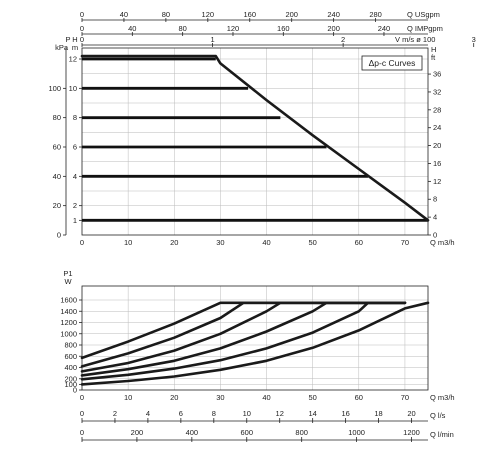  Describe the element at coordinates (82, 28) in the screenshot. I see `impgpm-tick-label: 0` at that location.